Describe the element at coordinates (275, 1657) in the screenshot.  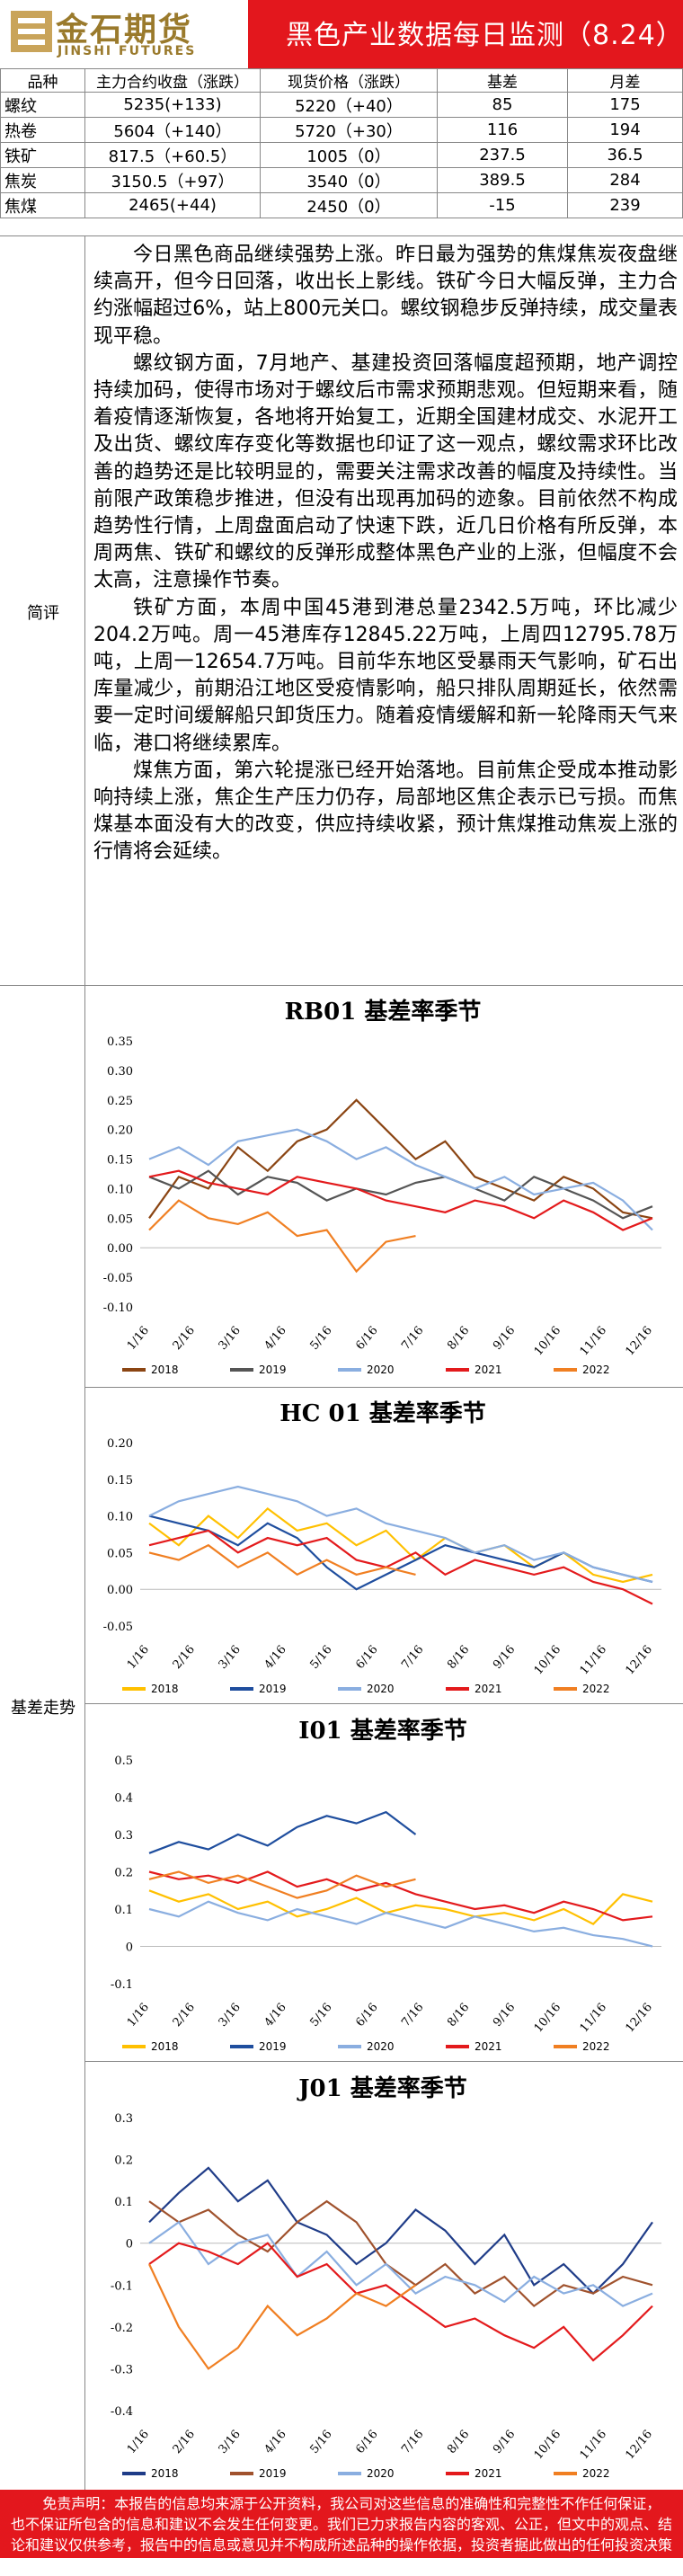
I see `x-tick-label: 4/16` at that location.